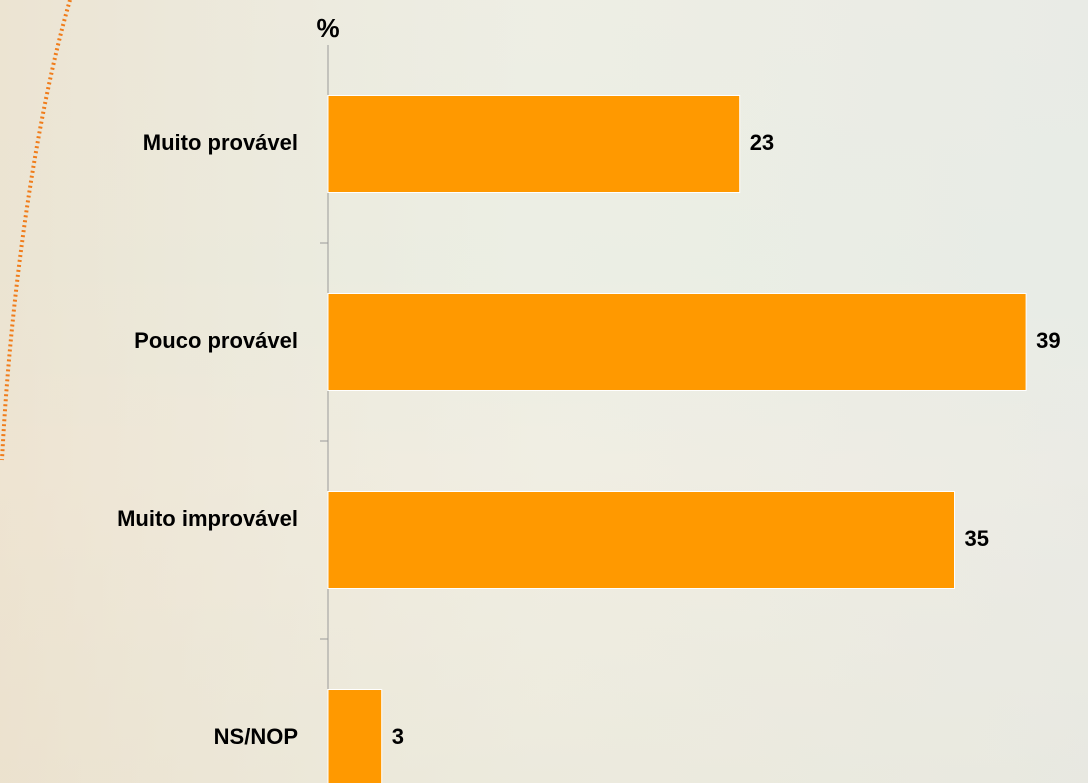  Describe the element at coordinates (220, 142) in the screenshot. I see `category-label: Muito provável` at that location.